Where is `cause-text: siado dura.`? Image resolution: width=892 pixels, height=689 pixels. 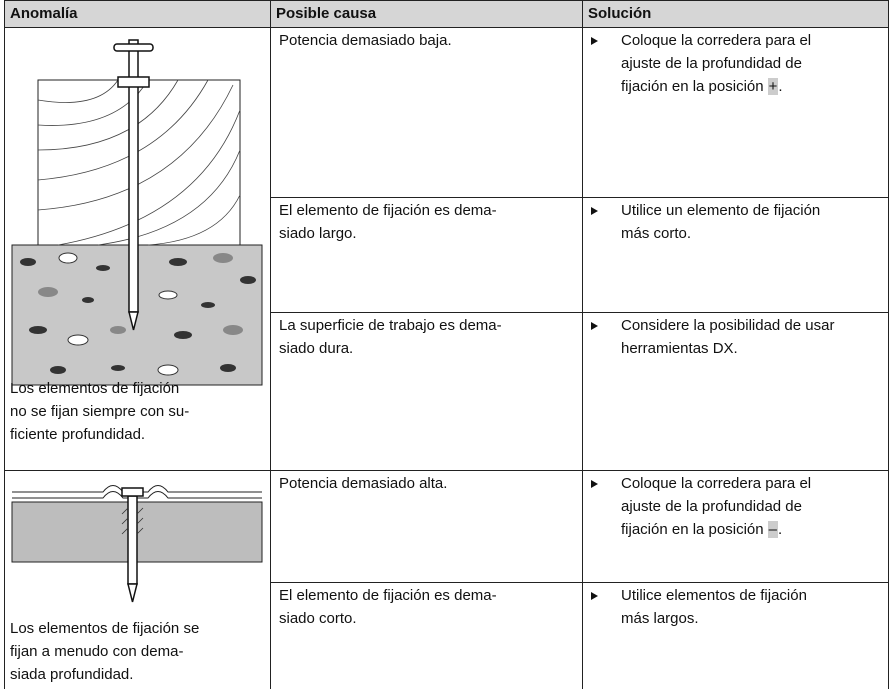
cause-text: siado dura. is located at coordinates (316, 348).